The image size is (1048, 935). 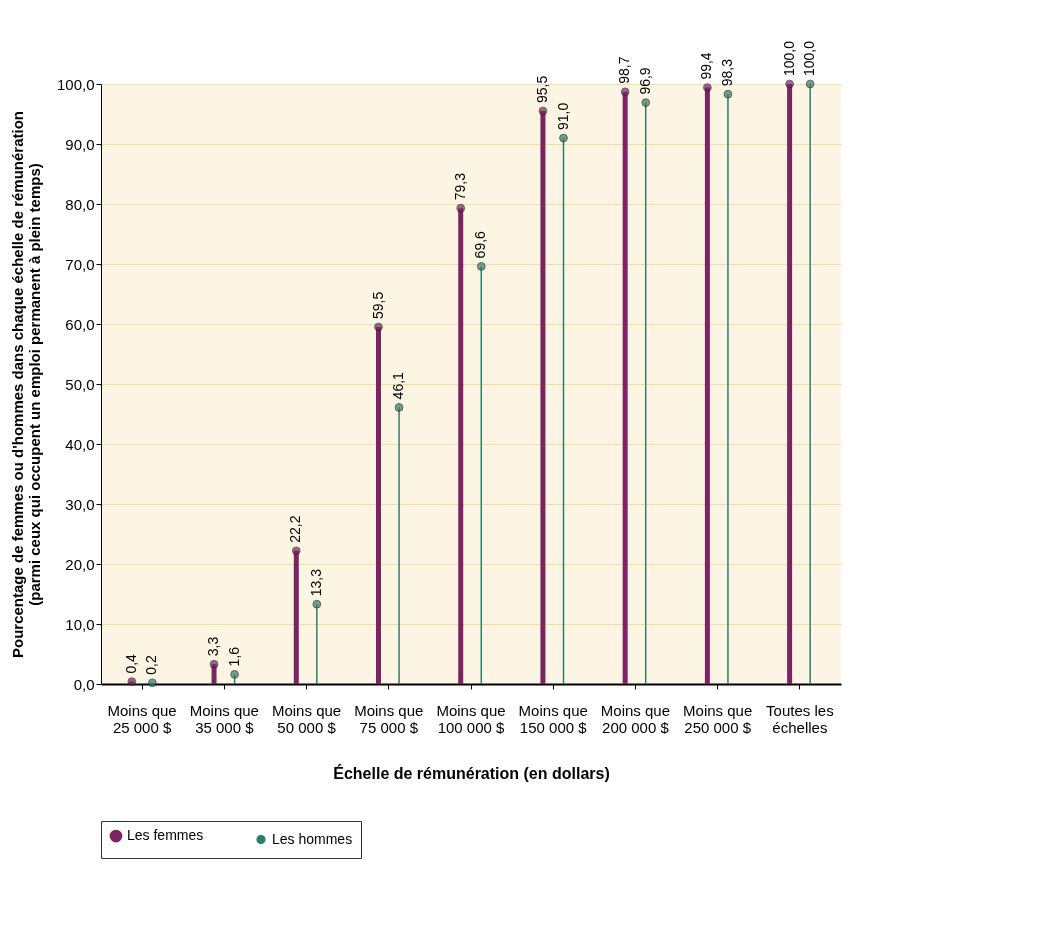 I want to click on data-label: 98,7, so click(x=624, y=70).